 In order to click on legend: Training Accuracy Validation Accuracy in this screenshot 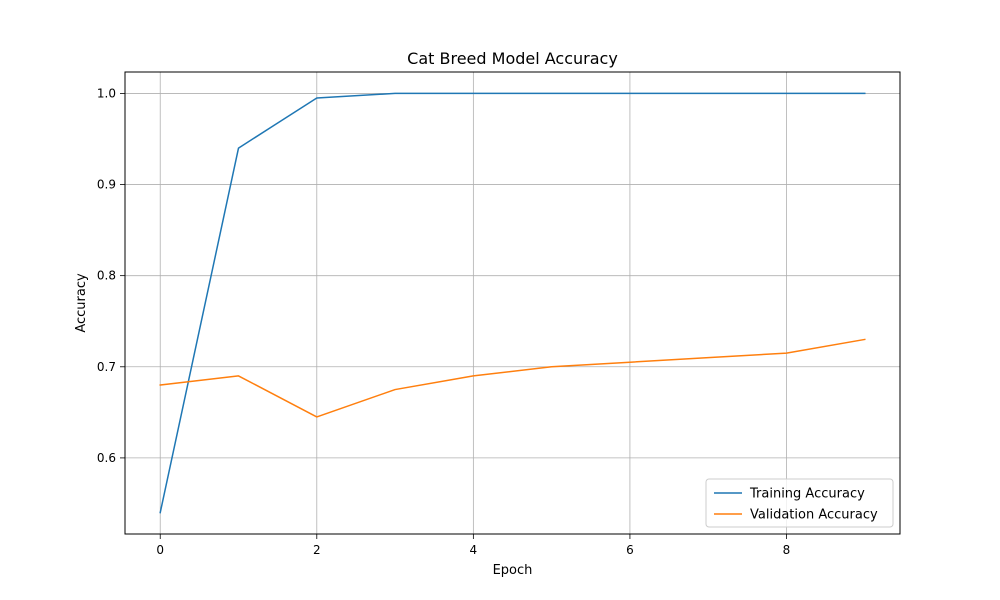, I will do `click(799, 503)`.